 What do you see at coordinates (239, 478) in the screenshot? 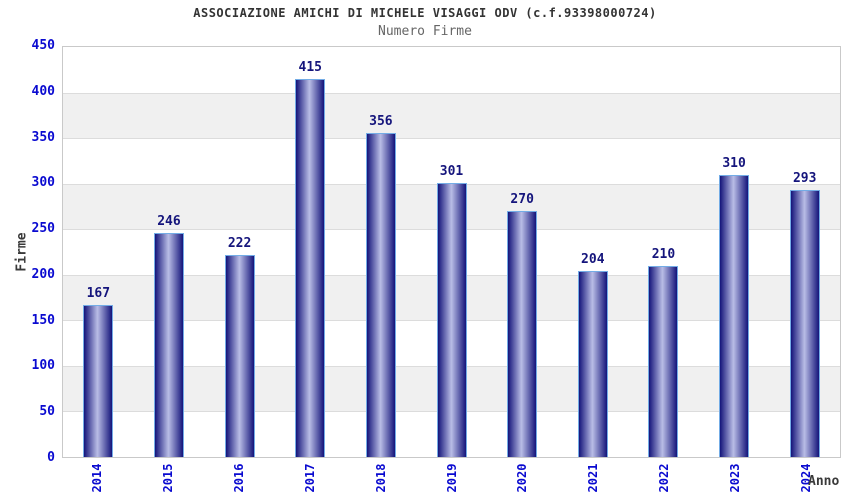
I see `x-tick-label-2016: 2016` at bounding box center [239, 478].